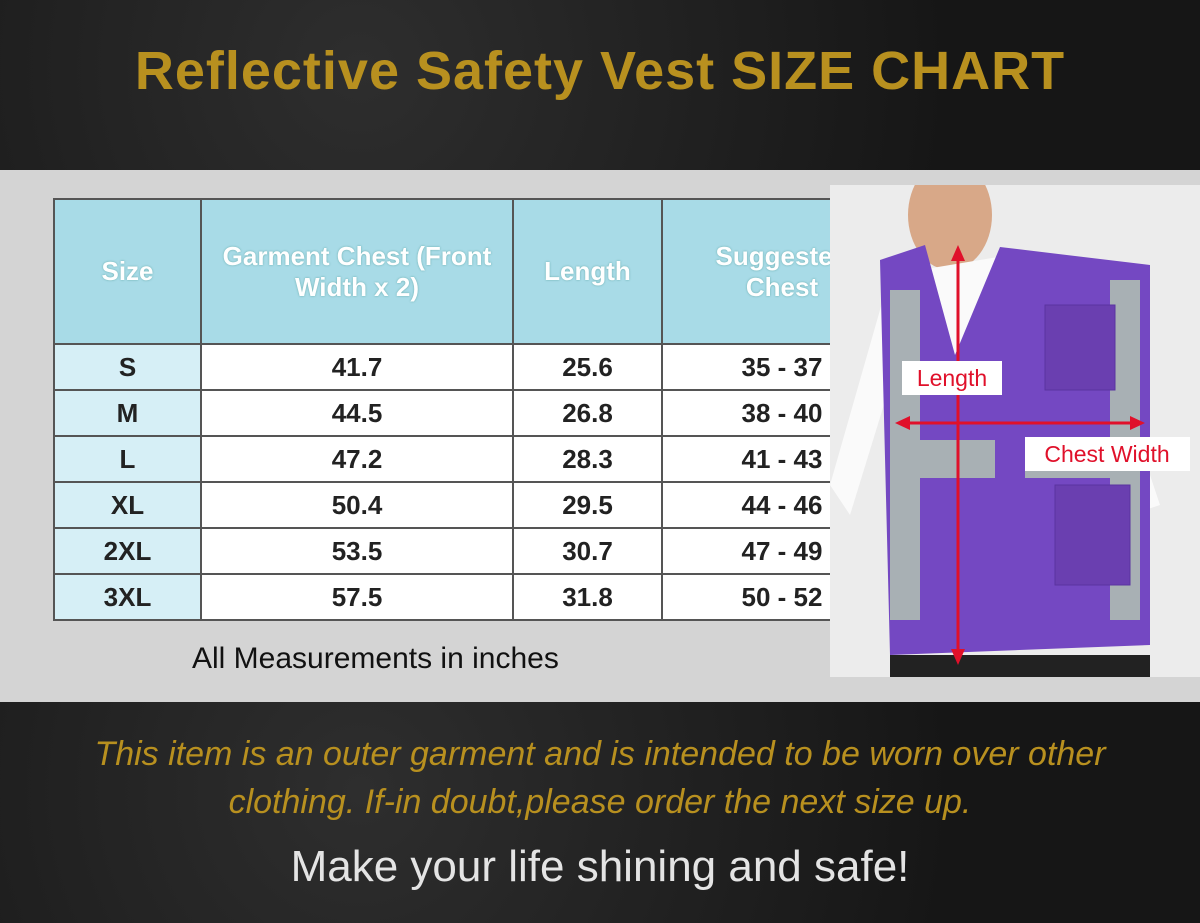 The width and height of the screenshot is (1200, 923). What do you see at coordinates (357, 551) in the screenshot?
I see `table-cell: 53.5` at bounding box center [357, 551].